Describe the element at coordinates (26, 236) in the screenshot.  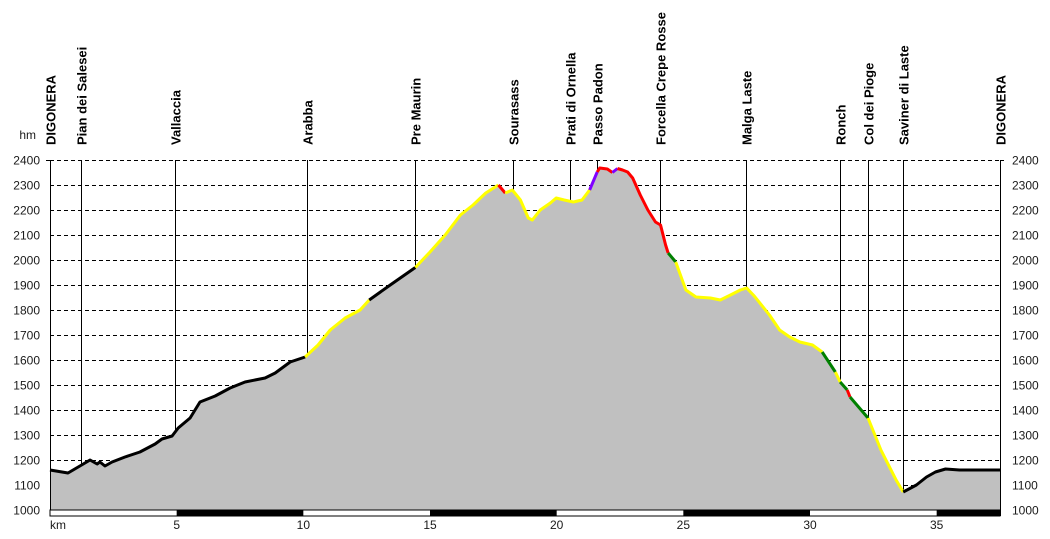
I see `y-tick-label-left: 2100` at that location.